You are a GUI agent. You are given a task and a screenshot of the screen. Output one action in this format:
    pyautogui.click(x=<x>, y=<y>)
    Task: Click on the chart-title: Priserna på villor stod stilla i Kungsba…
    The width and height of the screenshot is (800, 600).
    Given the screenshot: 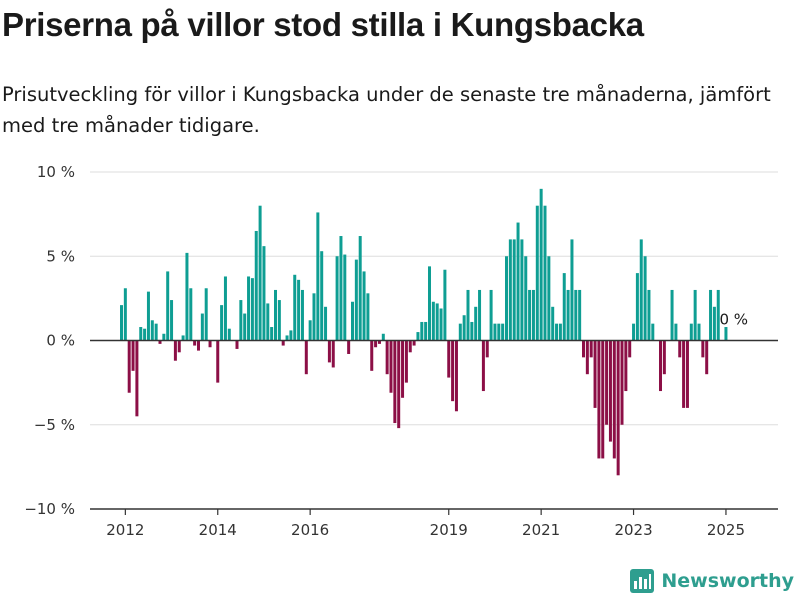 What is the action you would take?
    pyautogui.click(x=323, y=24)
    